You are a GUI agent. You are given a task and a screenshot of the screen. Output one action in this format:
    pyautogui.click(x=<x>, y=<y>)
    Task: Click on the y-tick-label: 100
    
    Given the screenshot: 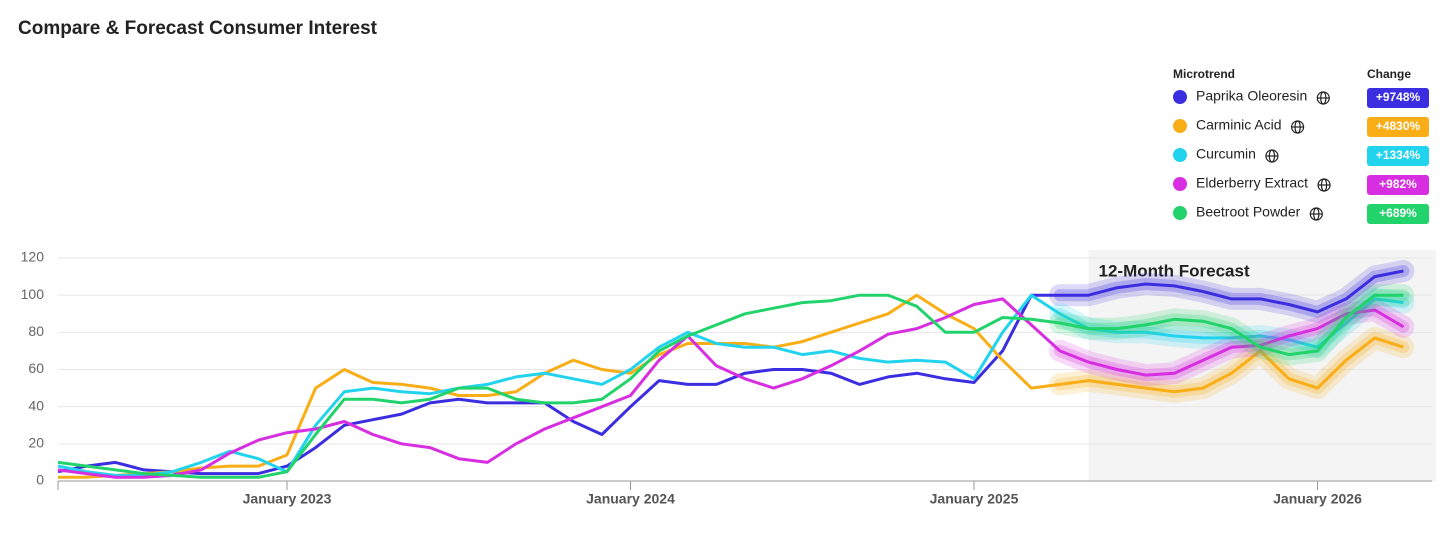 What is the action you would take?
    pyautogui.click(x=33, y=294)
    